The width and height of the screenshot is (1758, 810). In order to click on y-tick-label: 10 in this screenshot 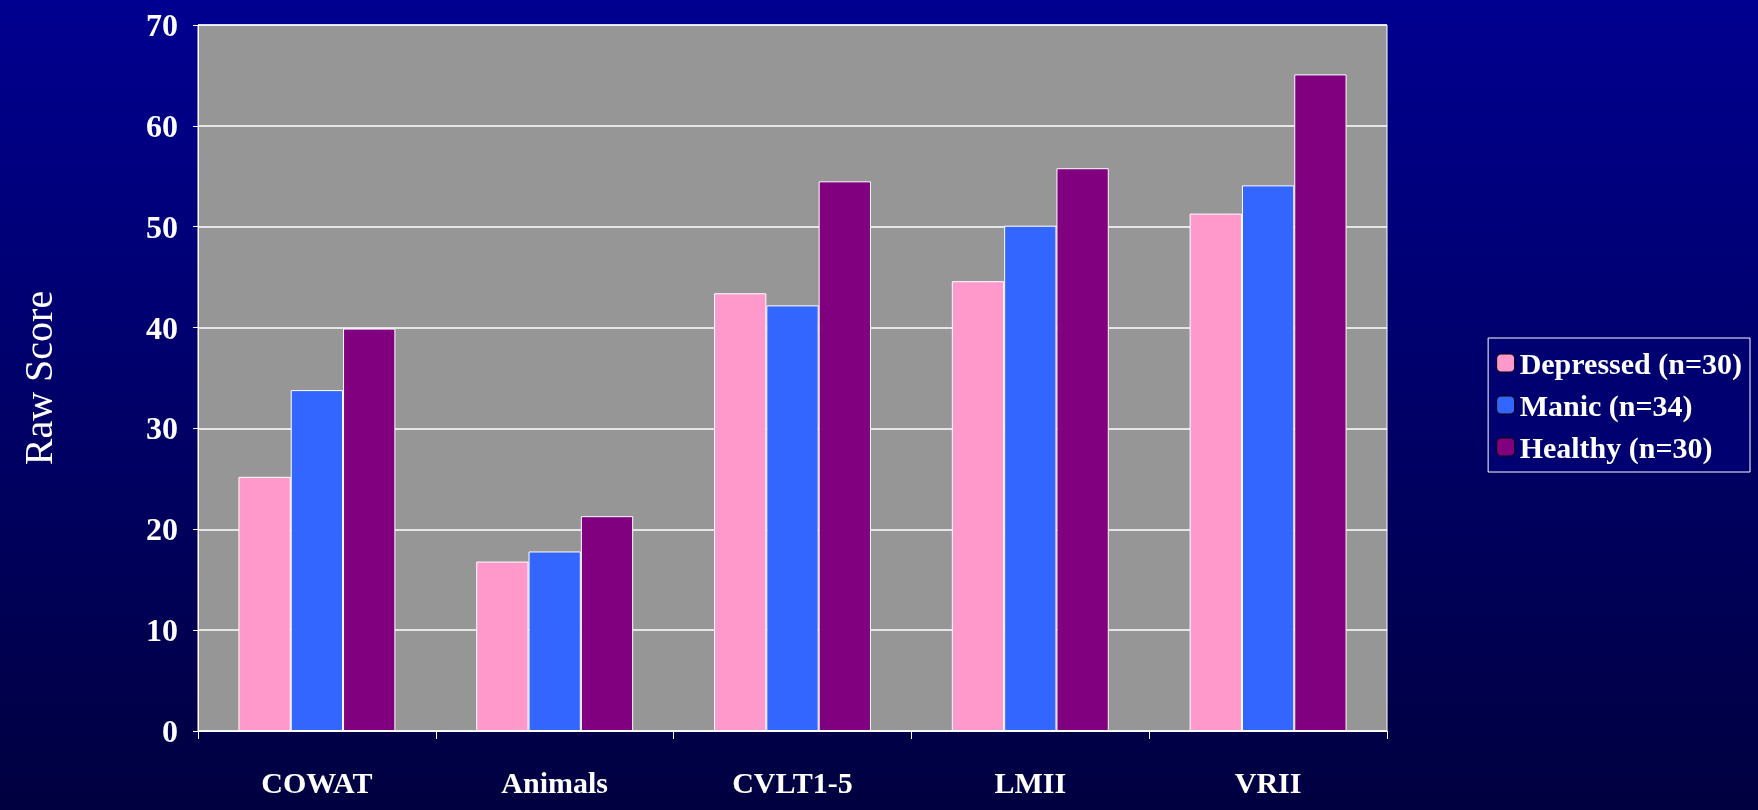, I will do `click(162, 630)`.